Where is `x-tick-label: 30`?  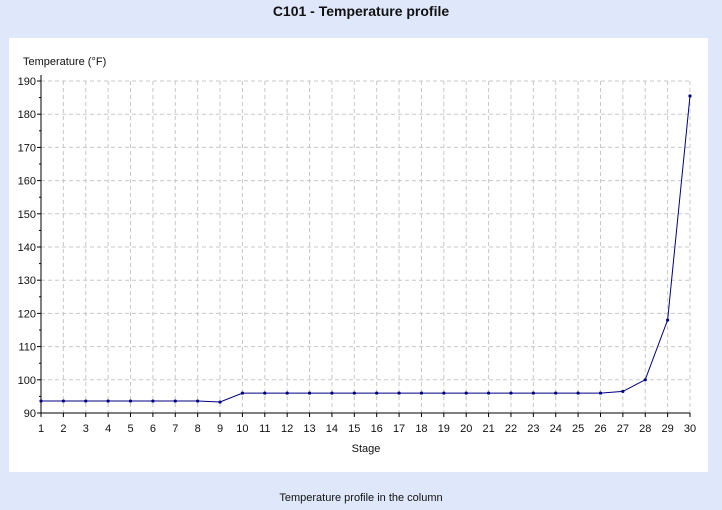
x-tick-label: 30 is located at coordinates (690, 429).